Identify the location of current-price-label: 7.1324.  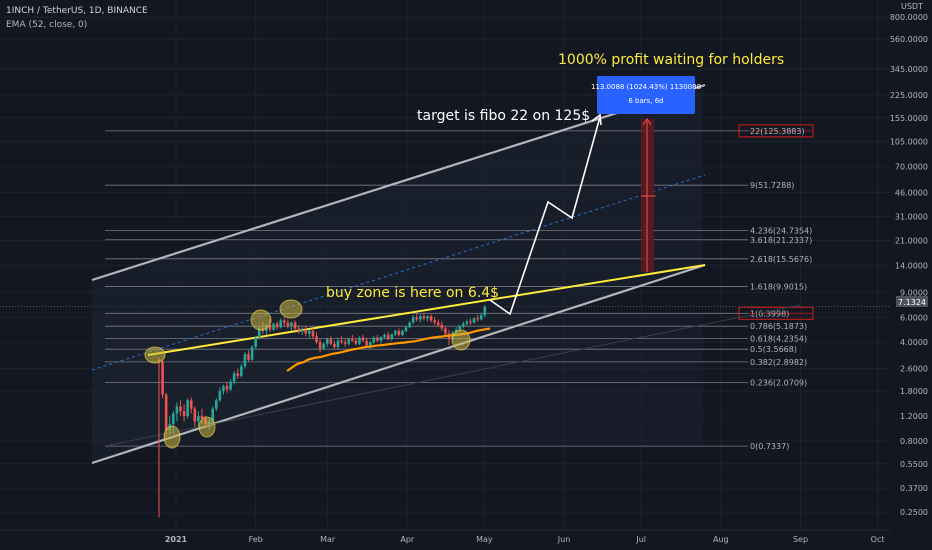
(912, 302).